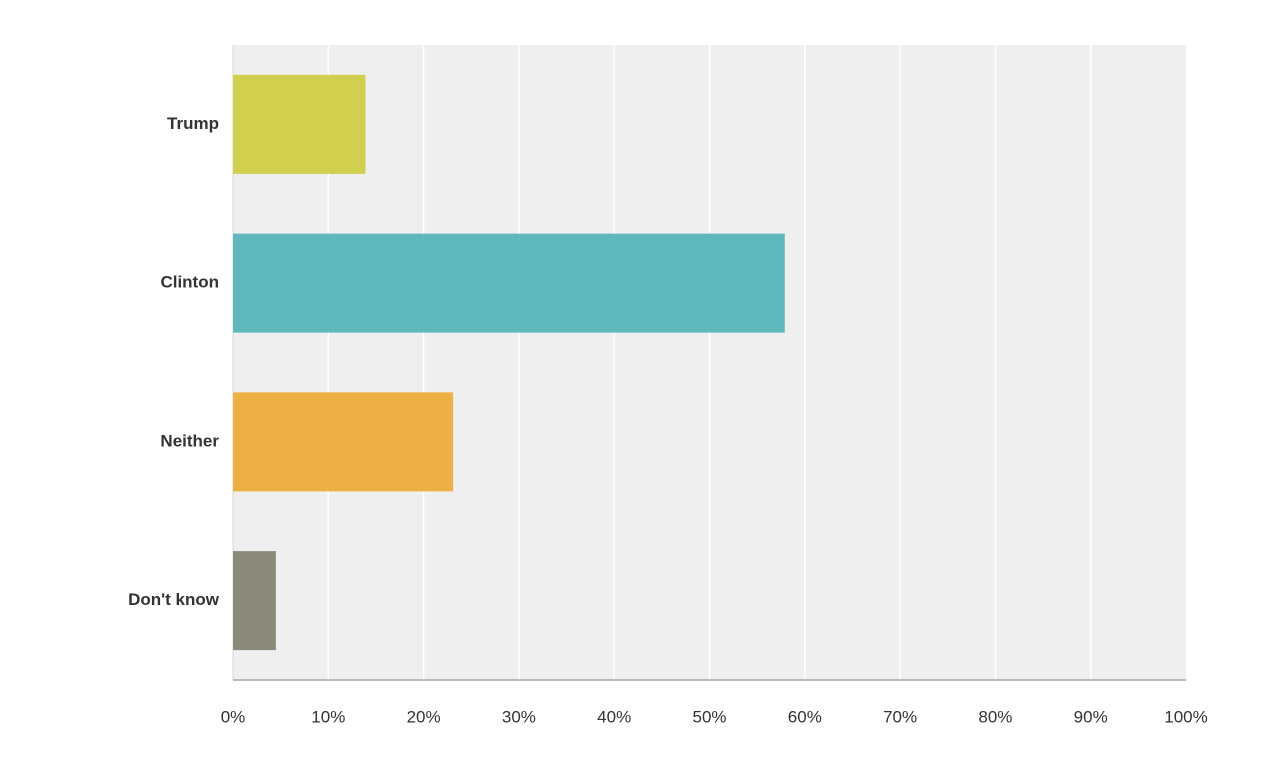  I want to click on x-tick-label: 40%, so click(614, 716).